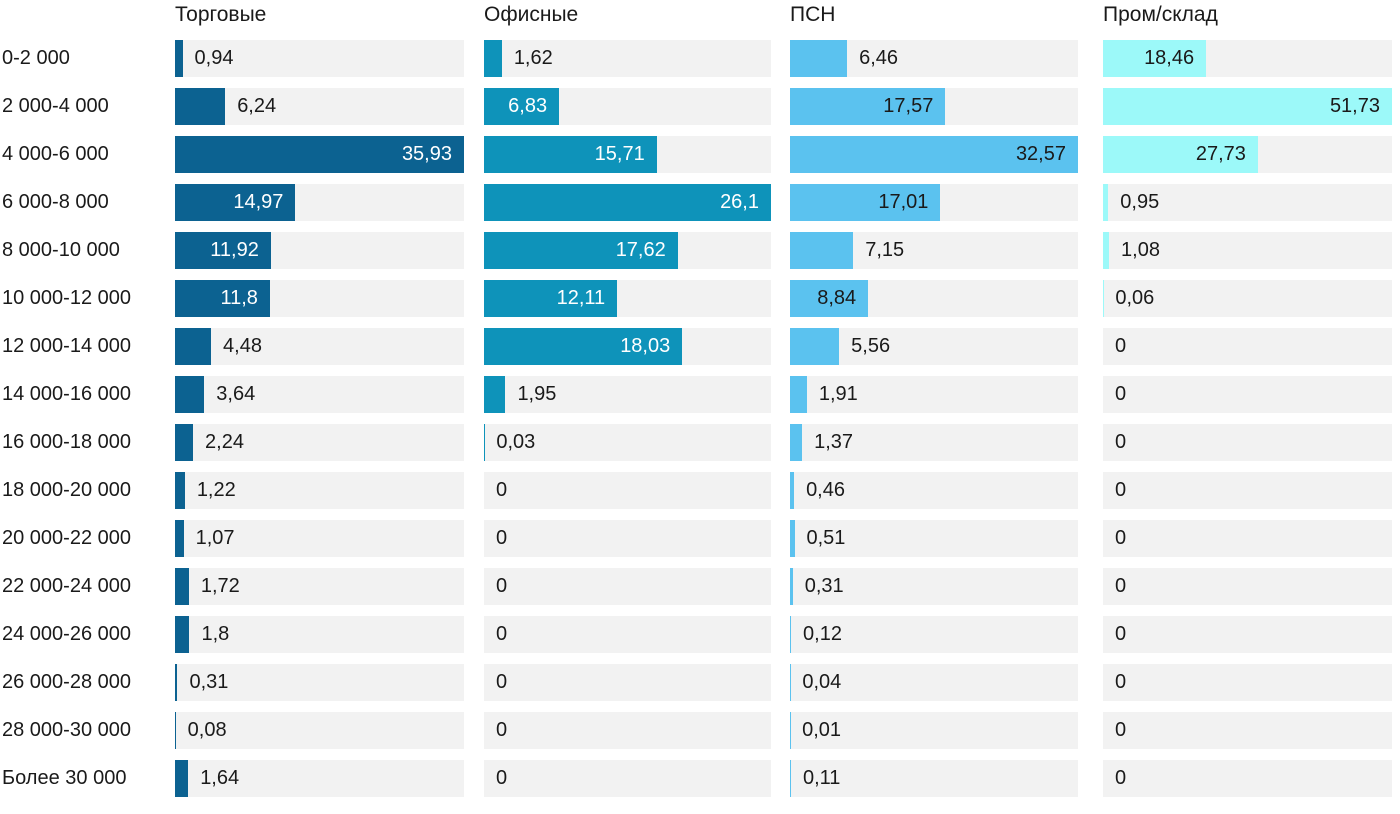 The height and width of the screenshot is (814, 1400). Describe the element at coordinates (67, 730) in the screenshot. I see `row-label: 28 000-30 000` at that location.